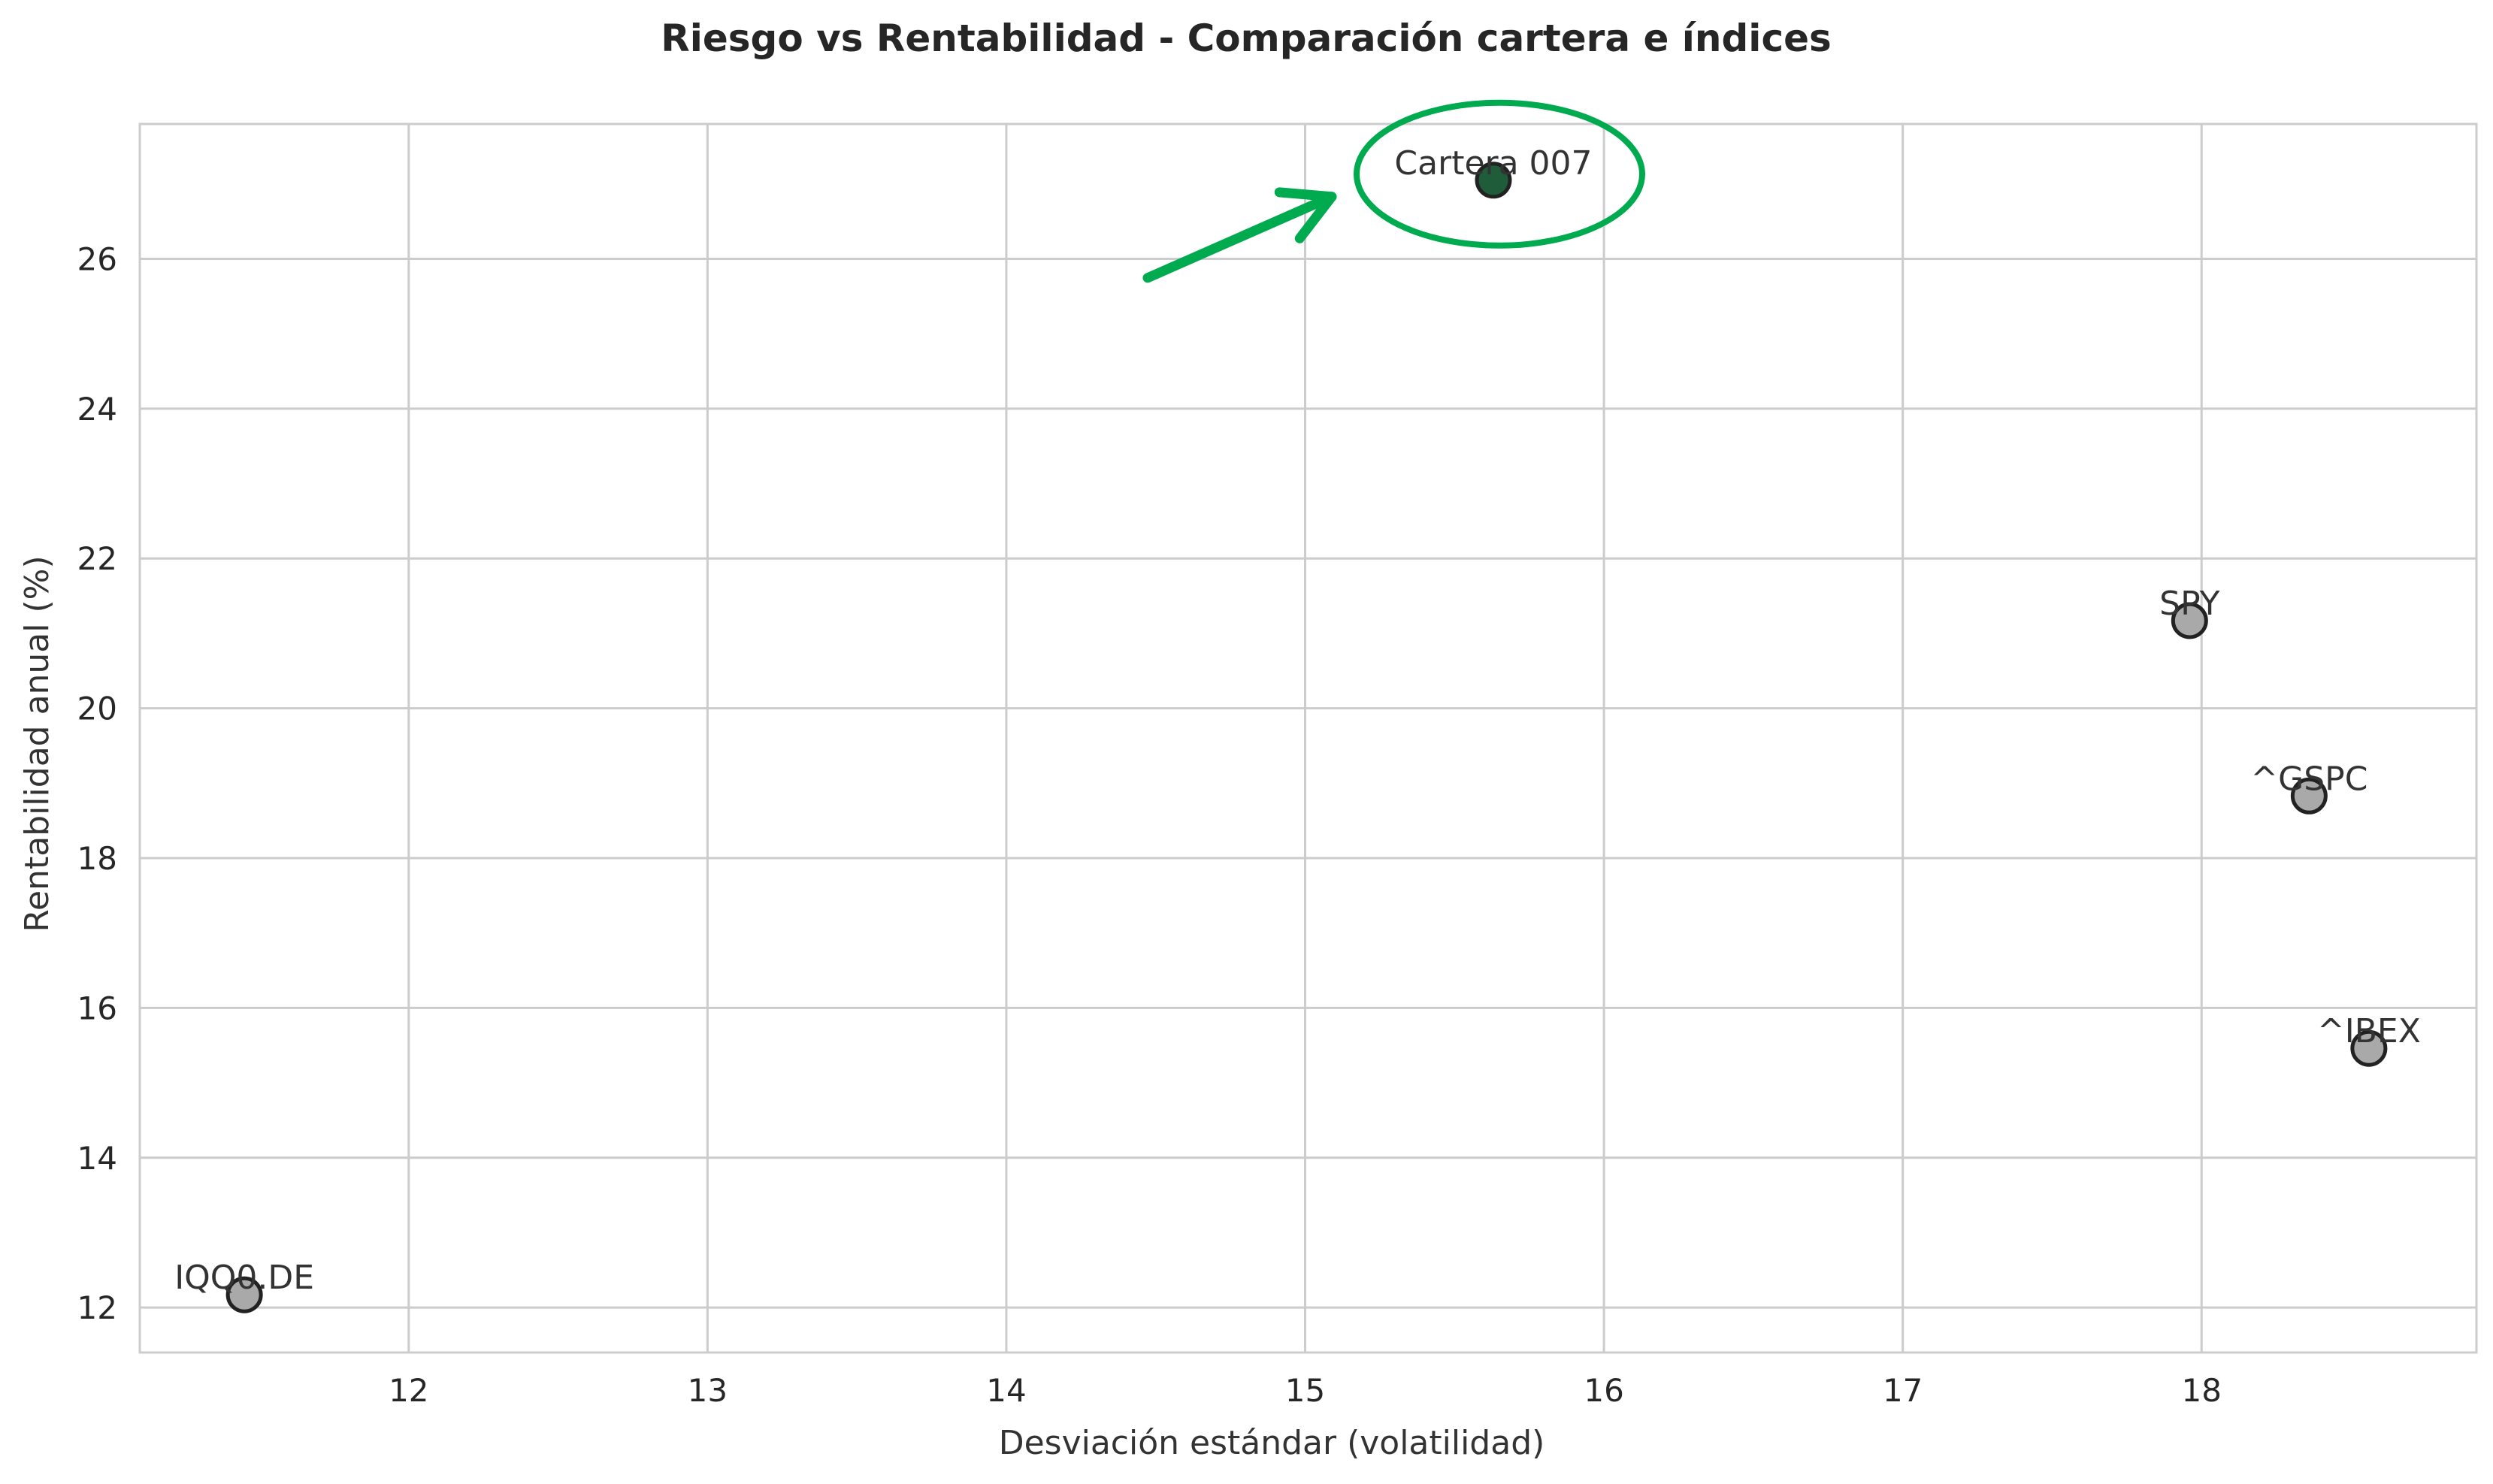  What do you see at coordinates (1239, 238) in the screenshot?
I see `arrow-shaft` at bounding box center [1239, 238].